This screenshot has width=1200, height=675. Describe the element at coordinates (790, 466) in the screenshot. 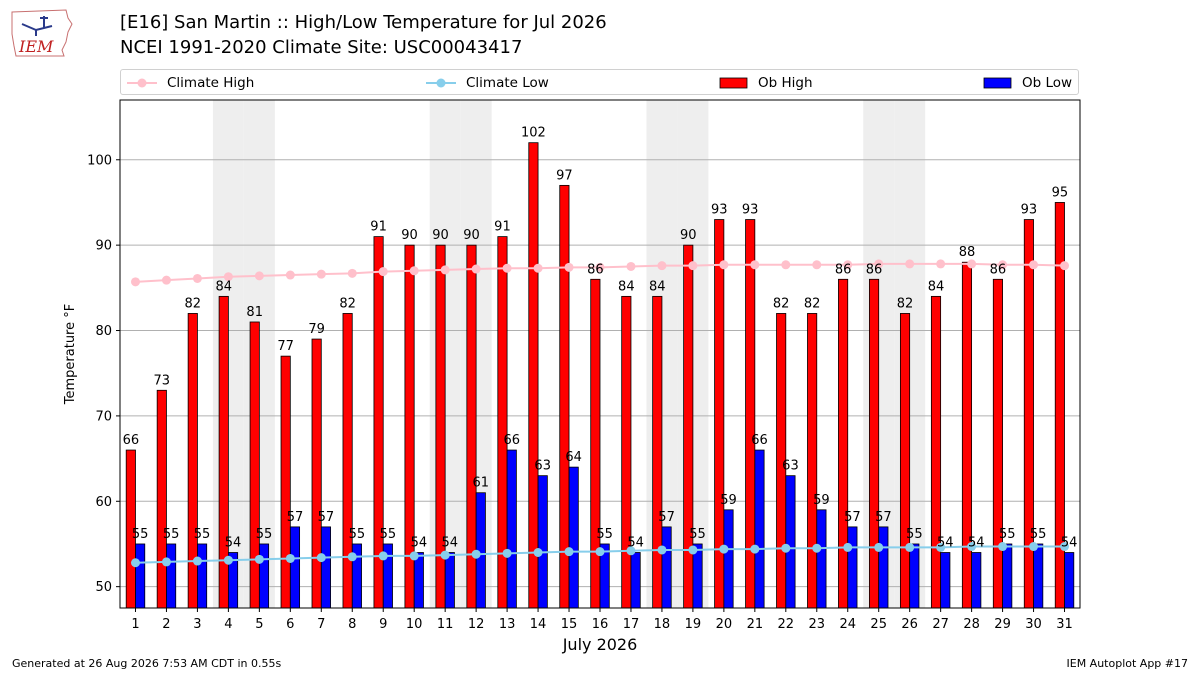

I see `data-label-ob-low: 63` at that location.